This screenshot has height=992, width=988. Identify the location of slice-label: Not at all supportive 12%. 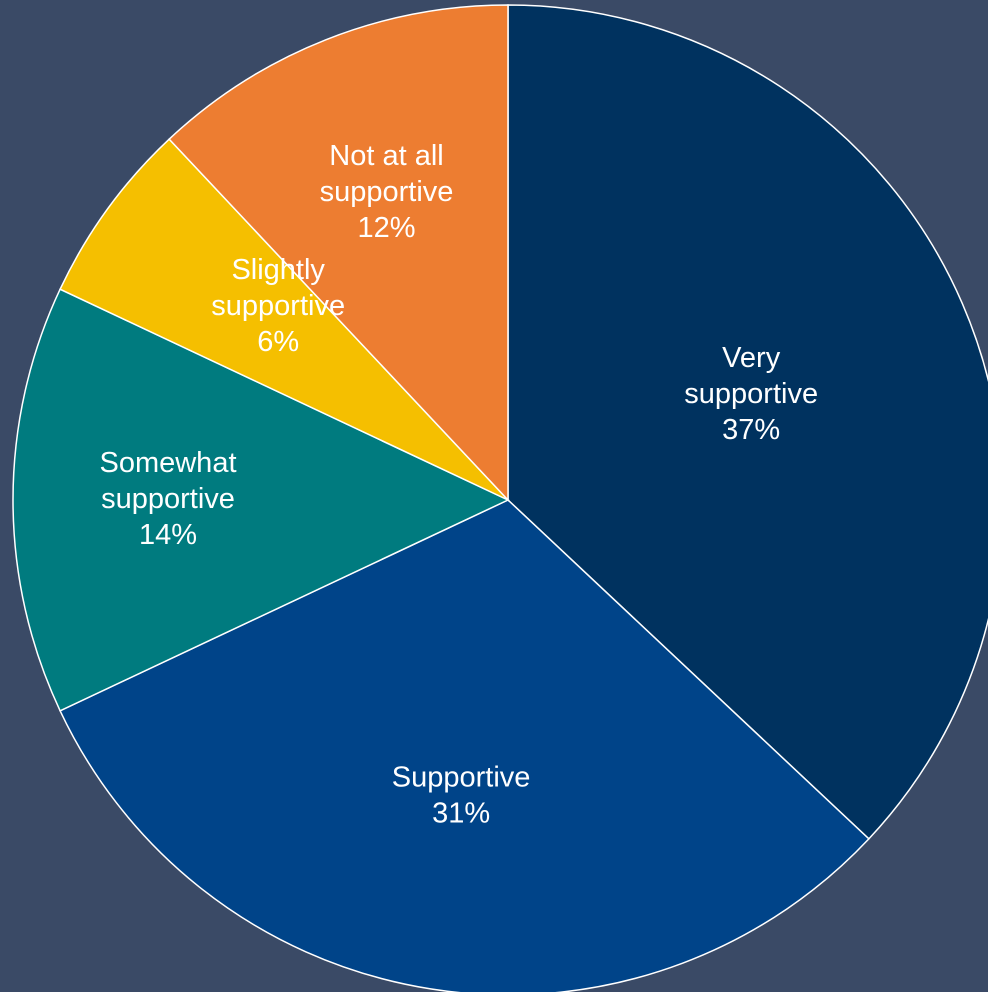
(387, 192).